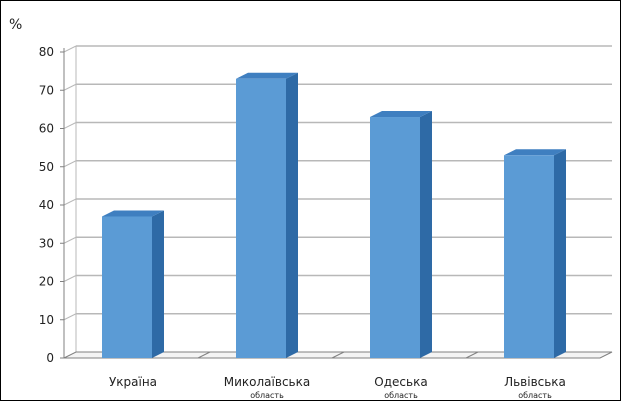 The height and width of the screenshot is (403, 623). Describe the element at coordinates (267, 382) in the screenshot. I see `x-category-label: Миколаївська` at that location.